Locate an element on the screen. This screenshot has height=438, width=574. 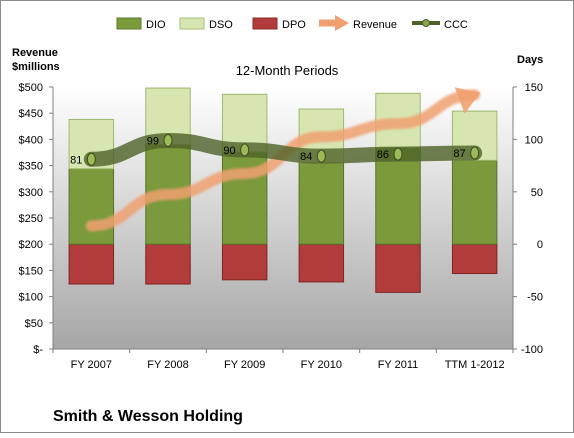
legend-swatch-dso is located at coordinates (192, 23).